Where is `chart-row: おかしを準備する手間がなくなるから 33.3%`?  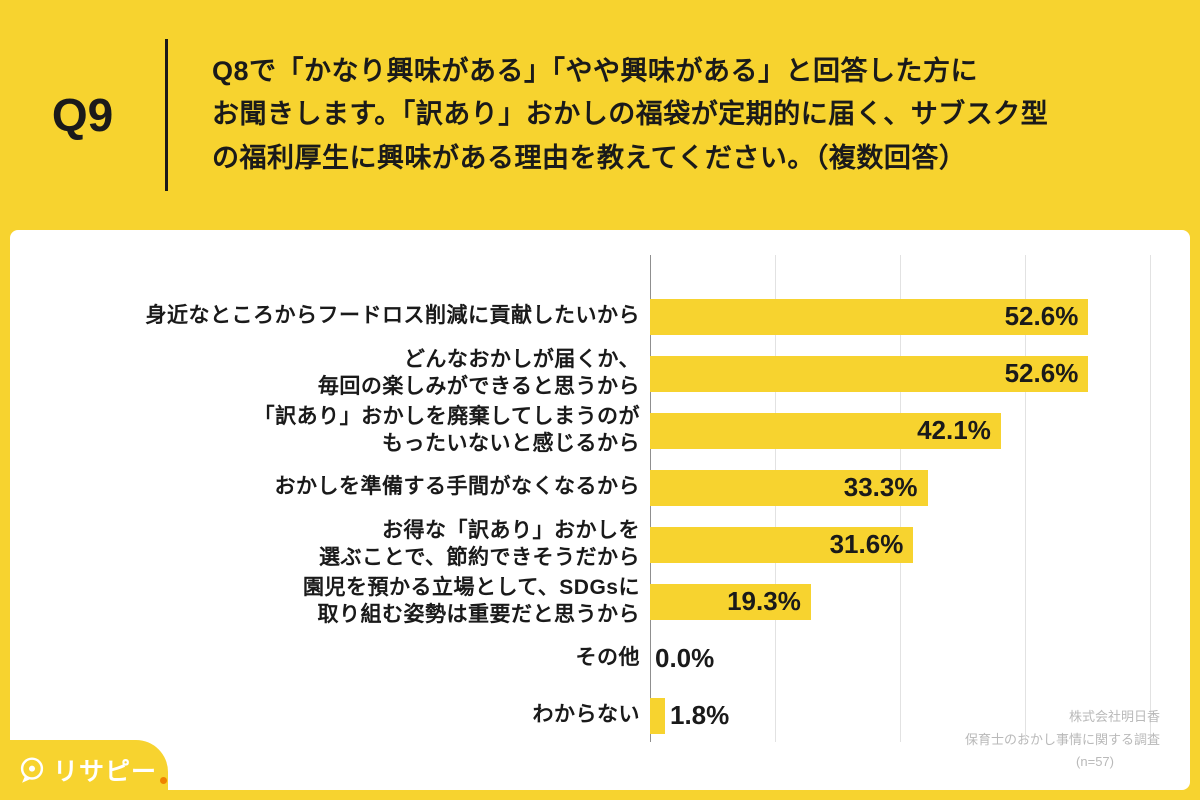 chart-row: おかしを準備する手間がなくなるから 33.3% is located at coordinates (600, 487).